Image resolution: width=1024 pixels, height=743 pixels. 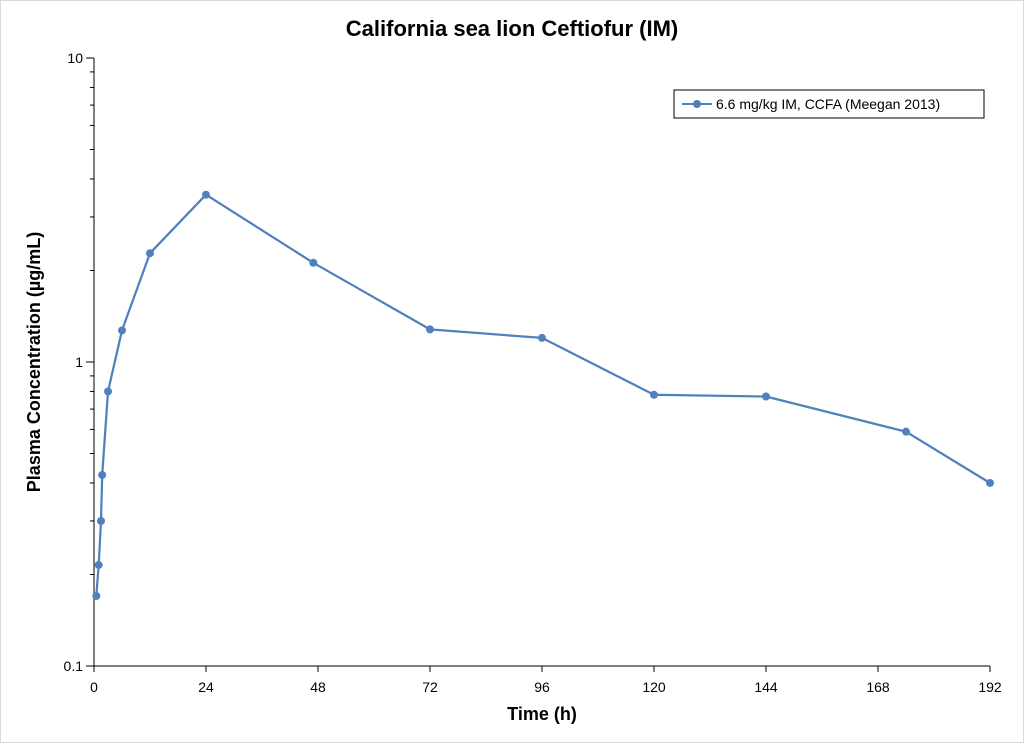 I want to click on legend: 6.6 mg/kg IM, CCFA (Meegan 2013), so click(x=829, y=104).